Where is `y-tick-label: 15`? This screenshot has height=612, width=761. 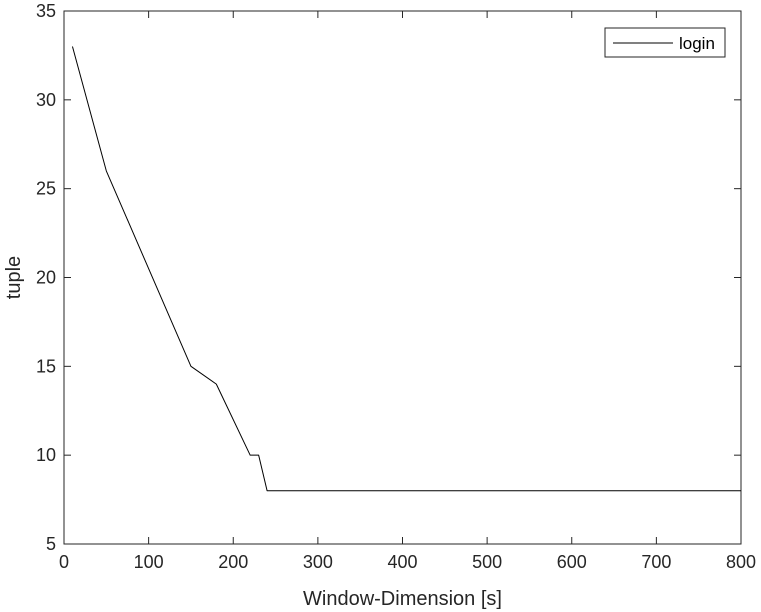
y-tick-label: 15 is located at coordinates (46, 366).